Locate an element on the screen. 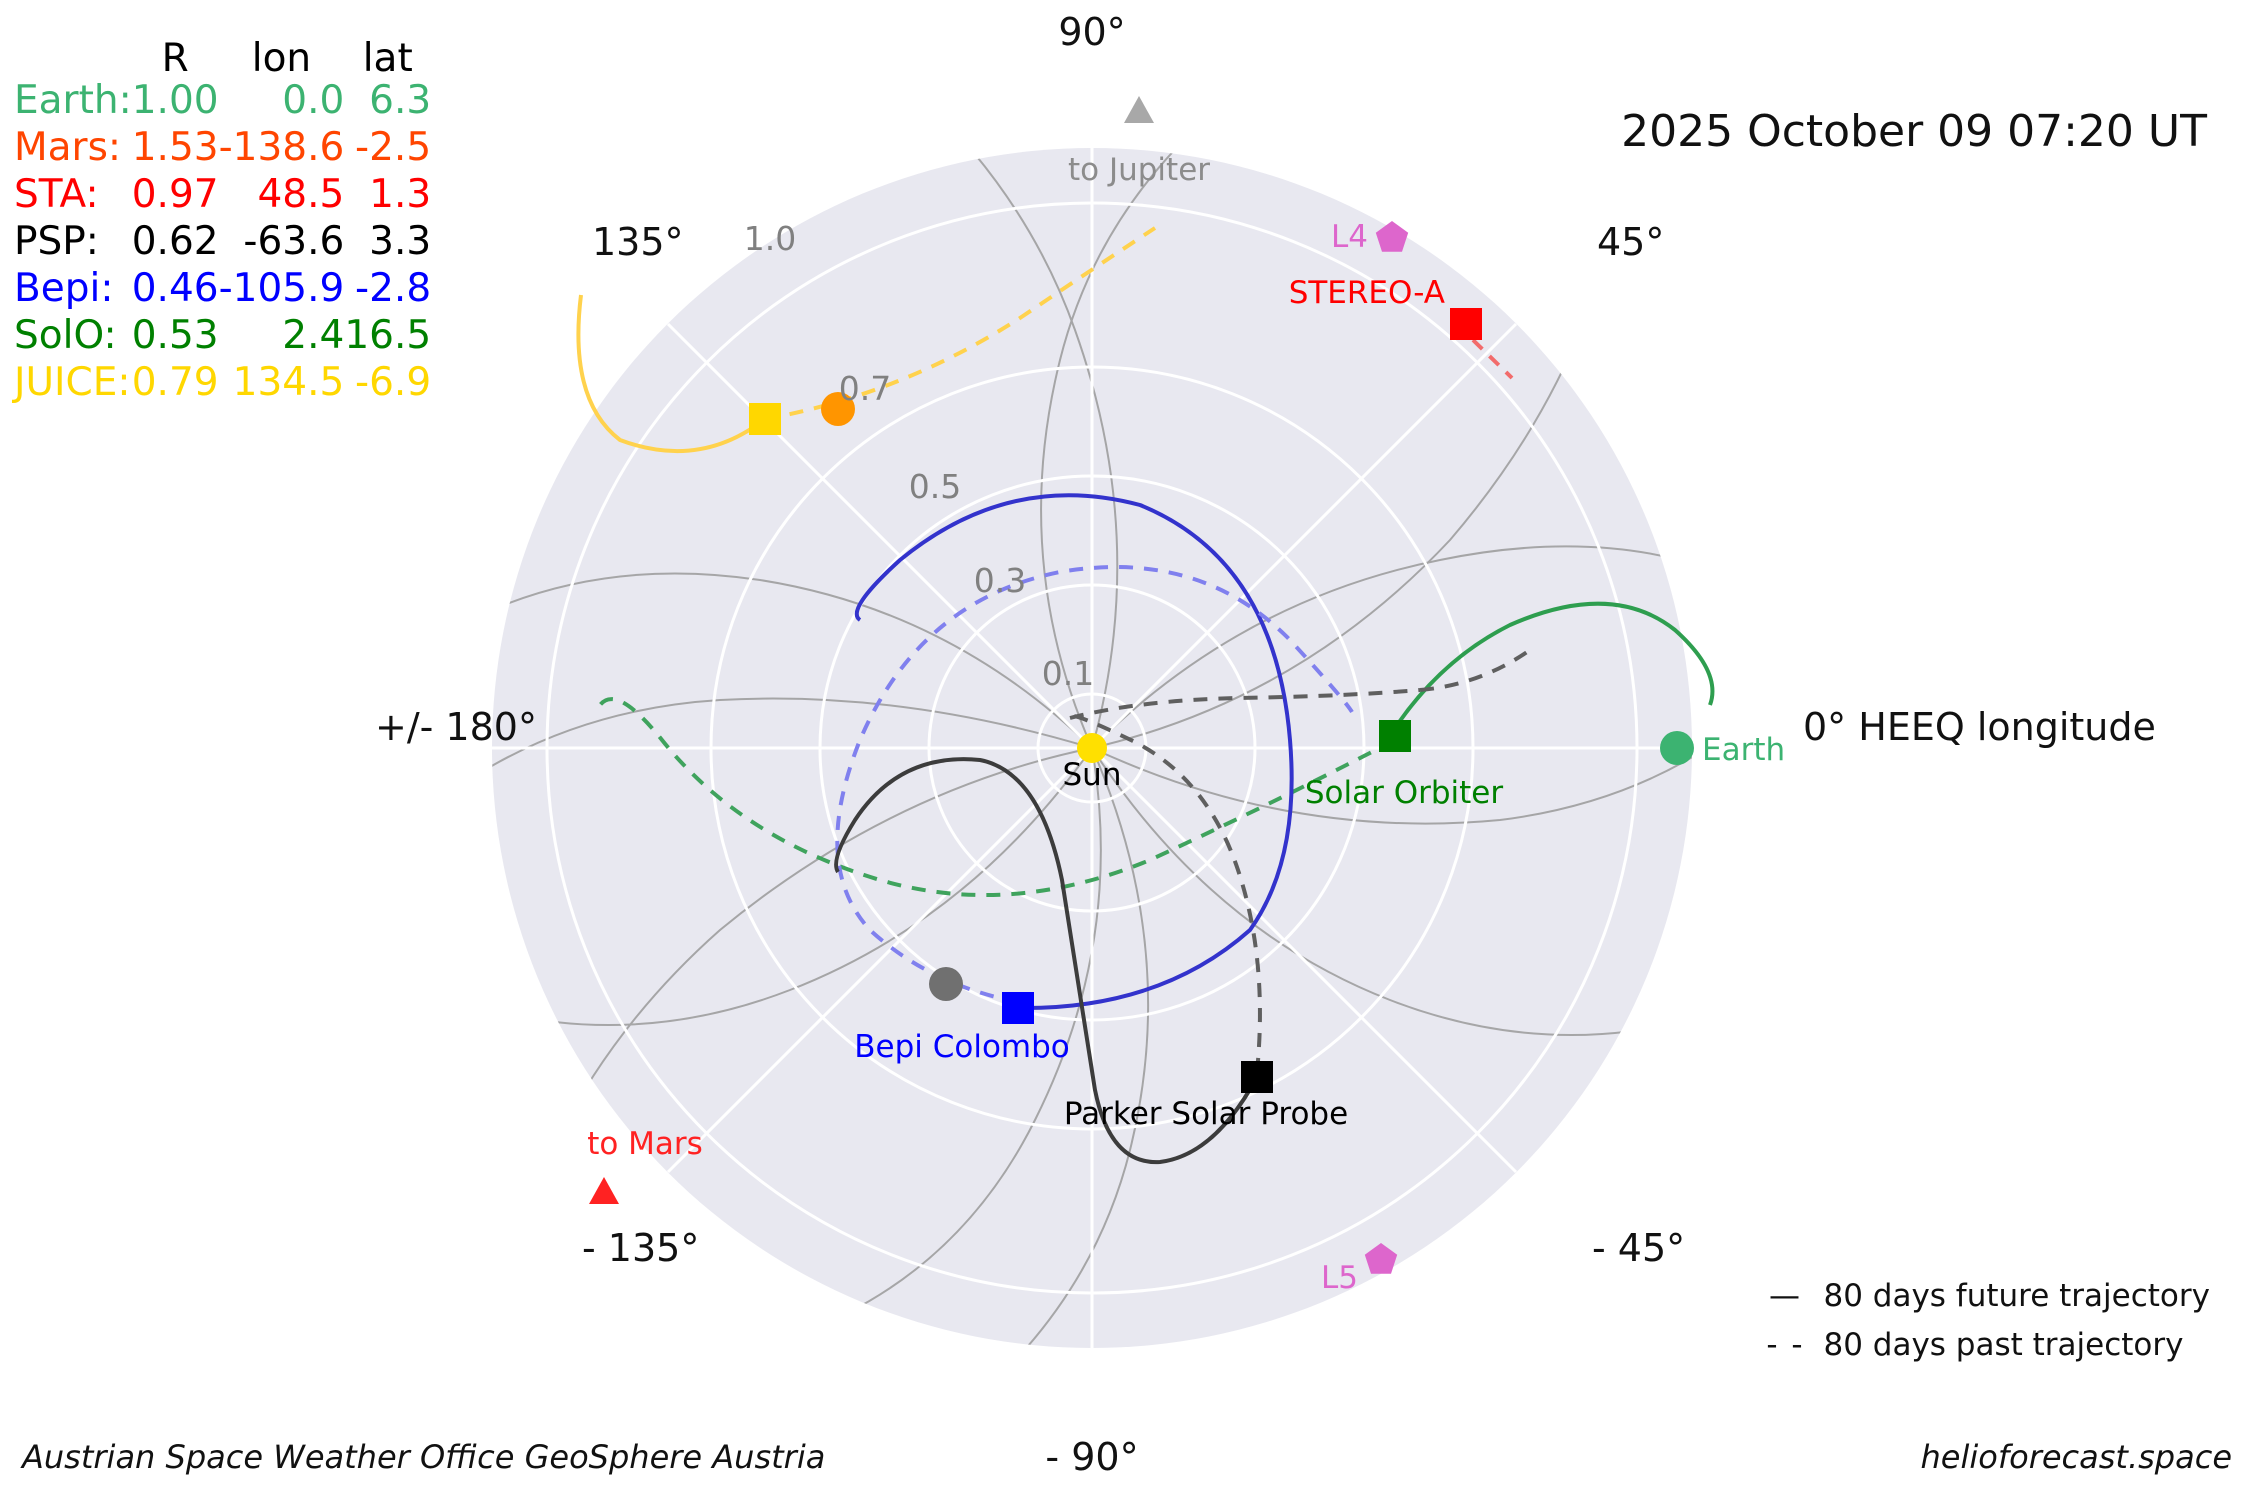 This screenshot has height=1500, width=2250. marker-parker-solar-probe is located at coordinates (1257, 1077).